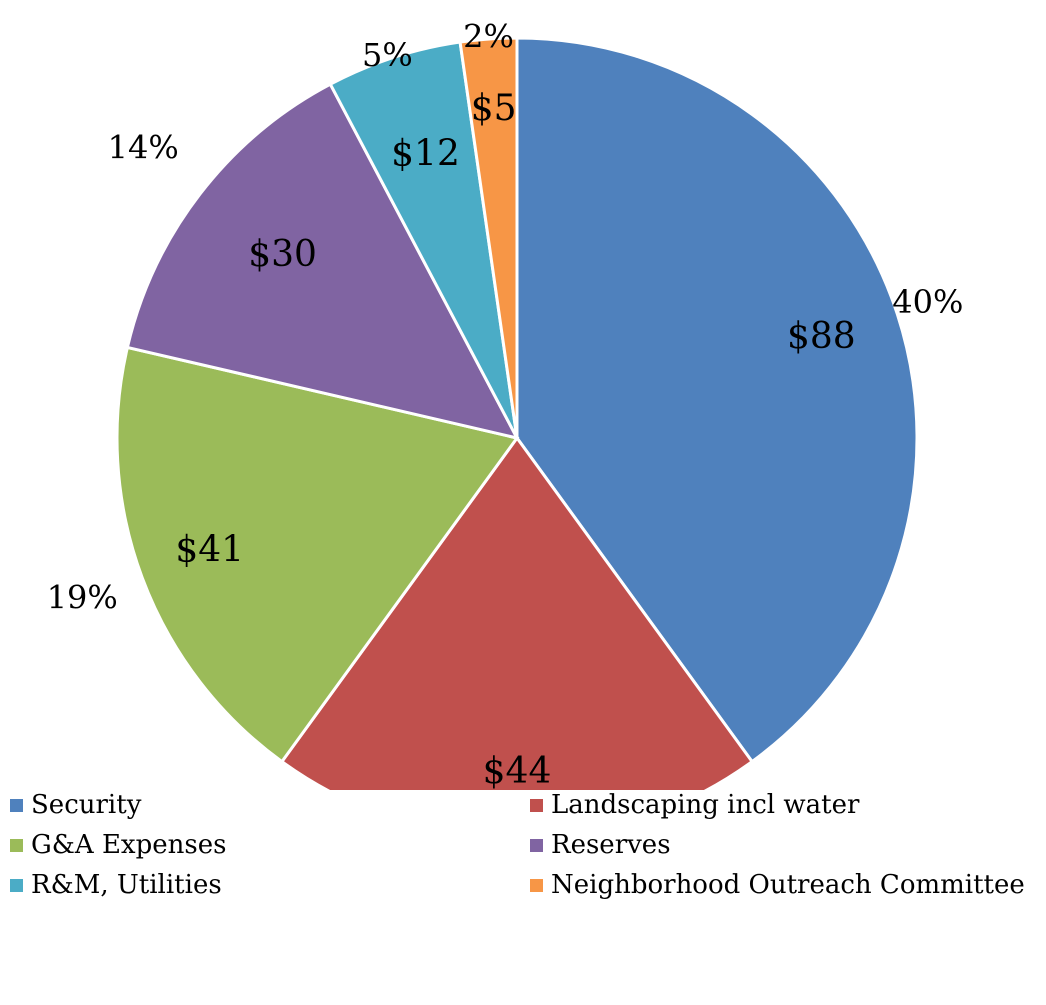 The height and width of the screenshot is (1005, 1046). Describe the element at coordinates (143, 147) in the screenshot. I see `percent-label-reserves: 14%` at that location.